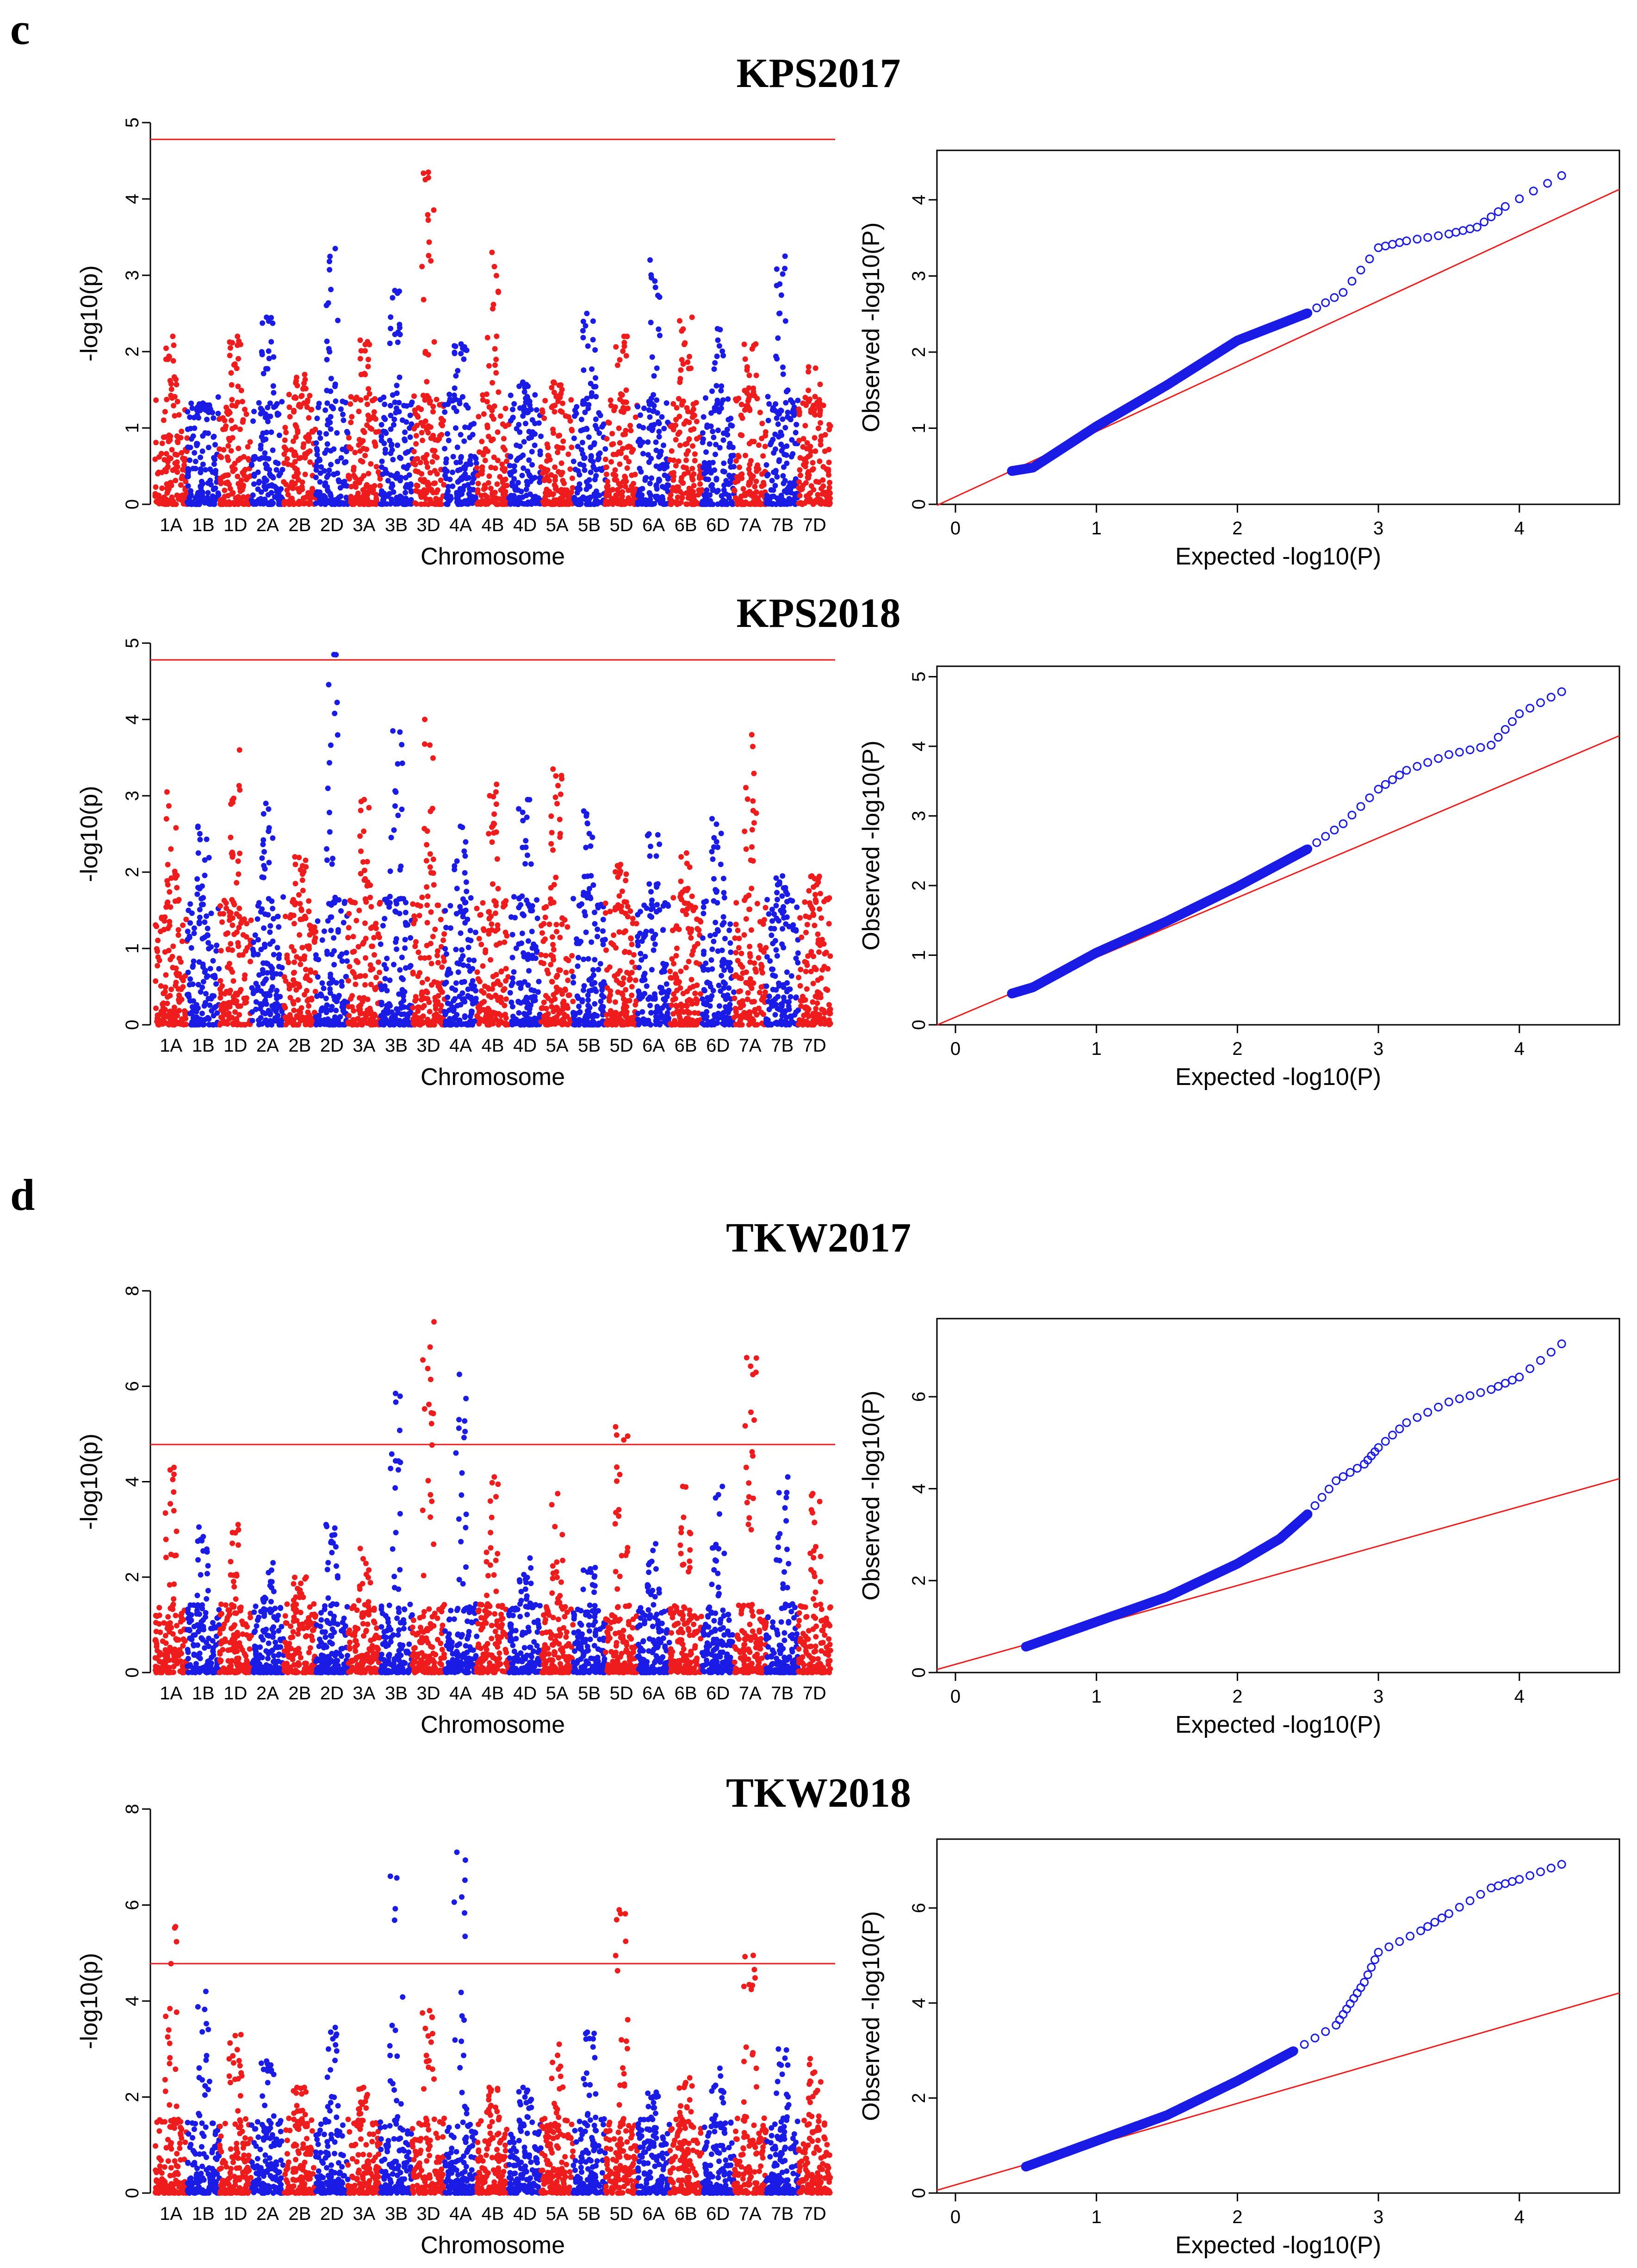 Image resolution: width=1637 pixels, height=2268 pixels. What do you see at coordinates (203, 926) in the screenshot?
I see `chromosome-1B-points` at bounding box center [203, 926].